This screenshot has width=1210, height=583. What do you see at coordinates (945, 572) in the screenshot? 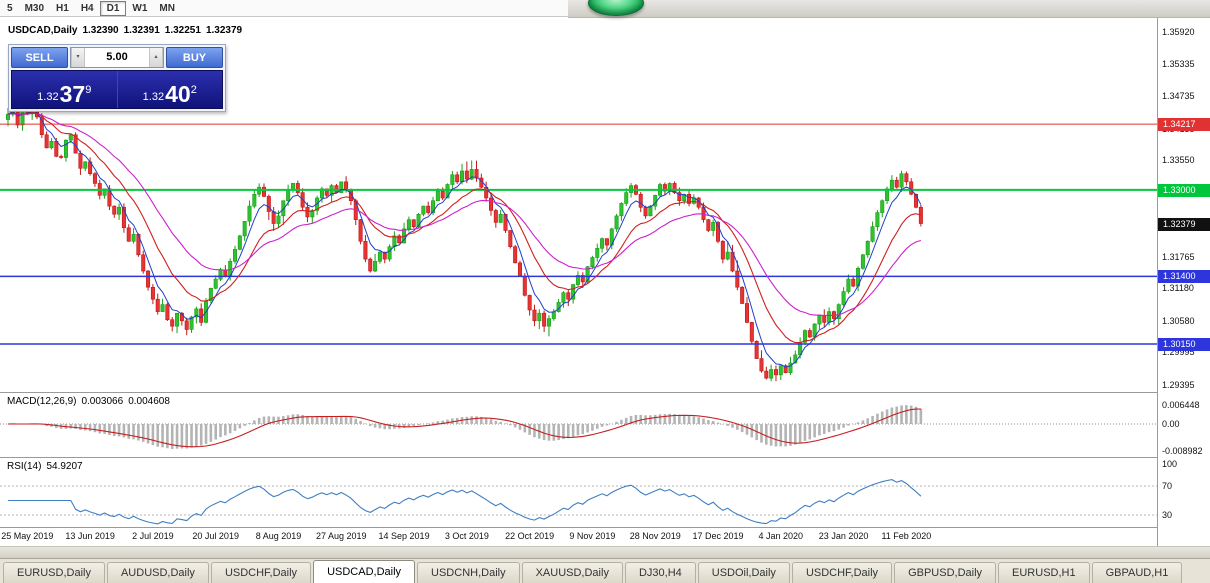
I see `chart-tab-GBPUSD,Daily: GBPUSD,Daily` at bounding box center [945, 572].